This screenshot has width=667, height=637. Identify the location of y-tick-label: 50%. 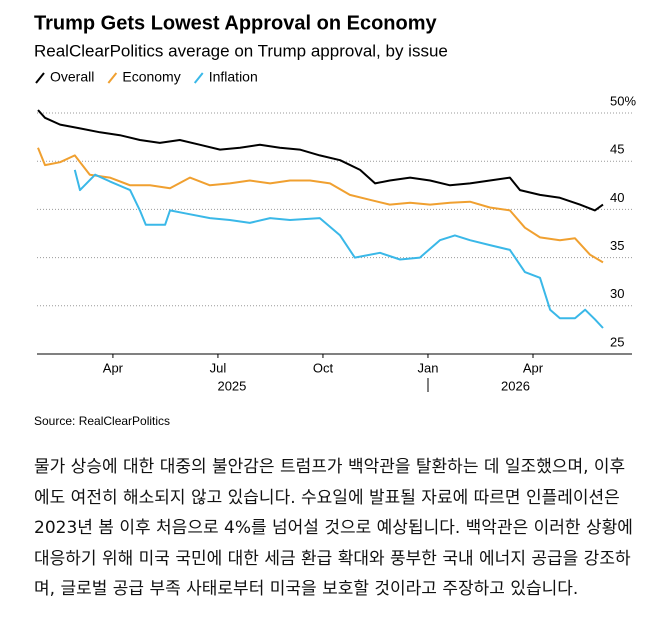
(623, 100).